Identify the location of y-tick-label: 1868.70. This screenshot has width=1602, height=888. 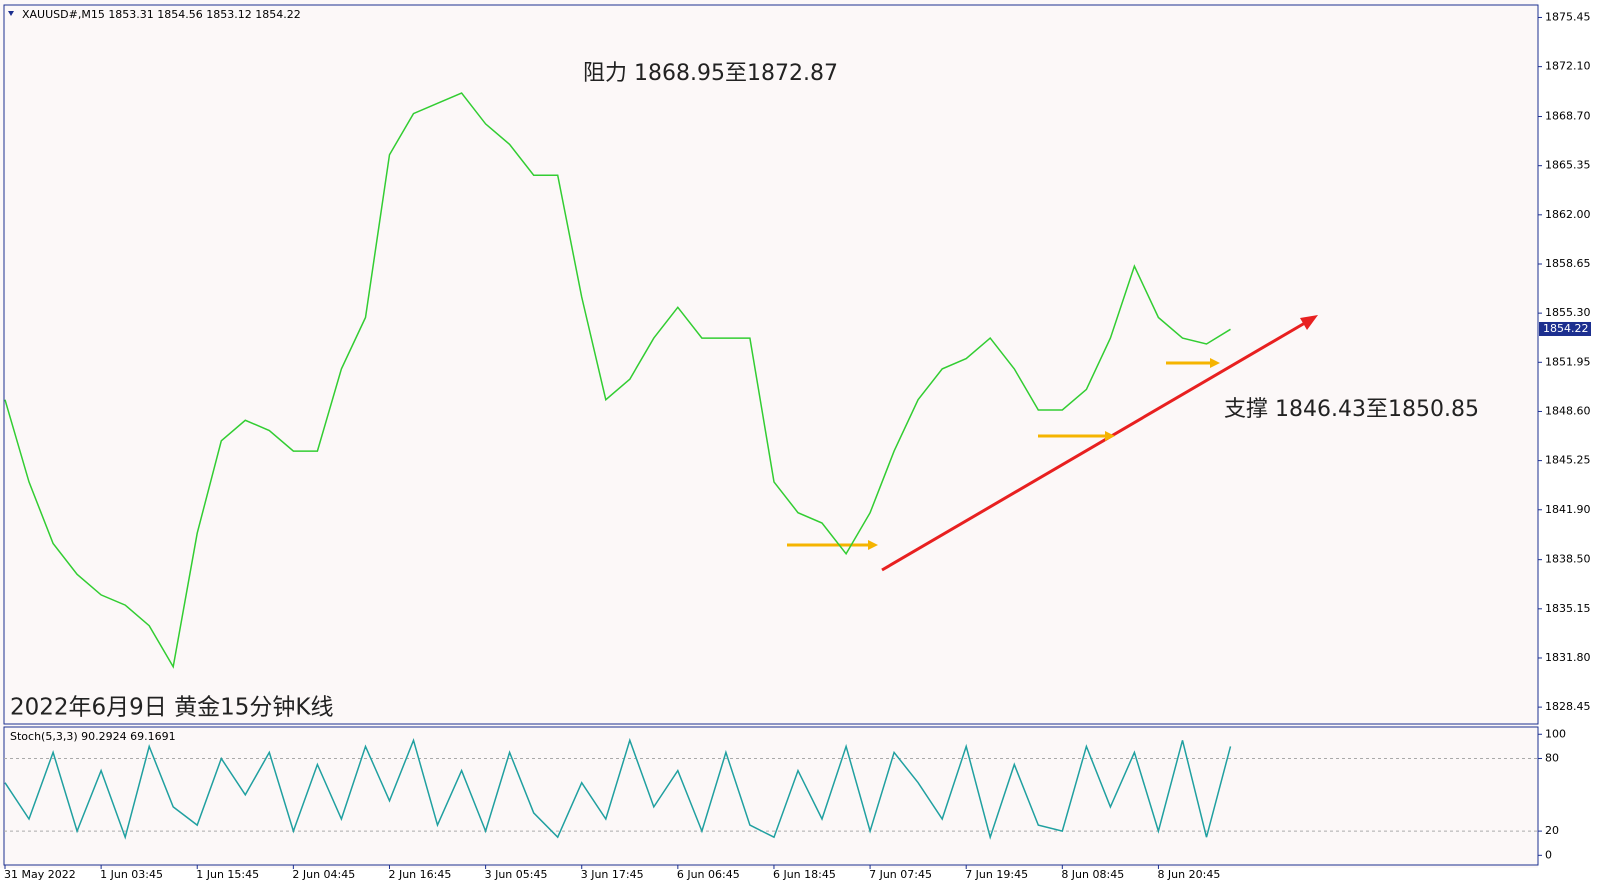
(1568, 116).